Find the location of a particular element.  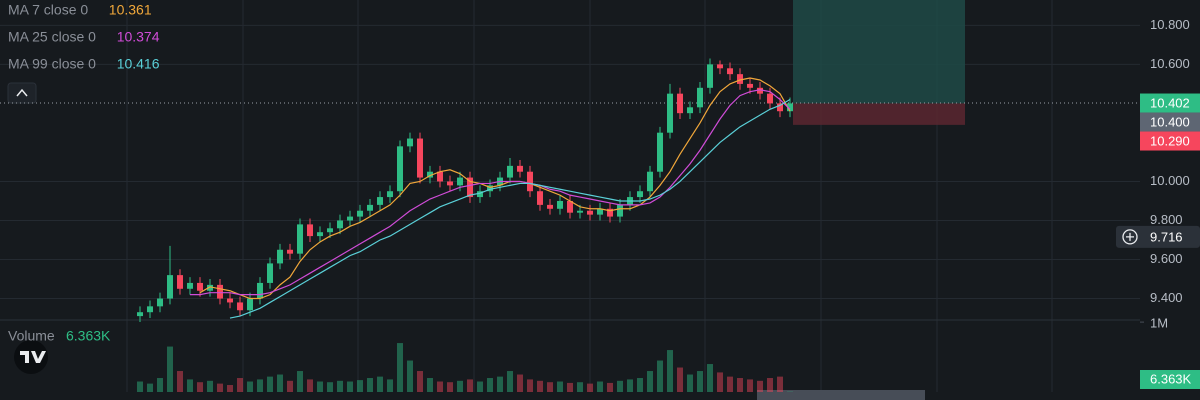

y-tick-label: 10.600 is located at coordinates (1170, 63).